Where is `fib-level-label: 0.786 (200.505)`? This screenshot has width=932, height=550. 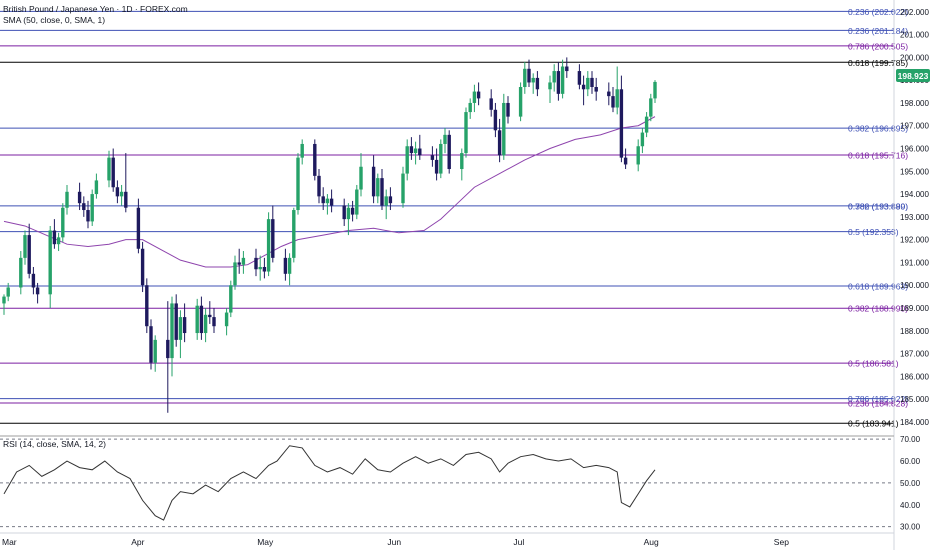 fib-level-label: 0.786 (200.505) is located at coordinates (878, 46).